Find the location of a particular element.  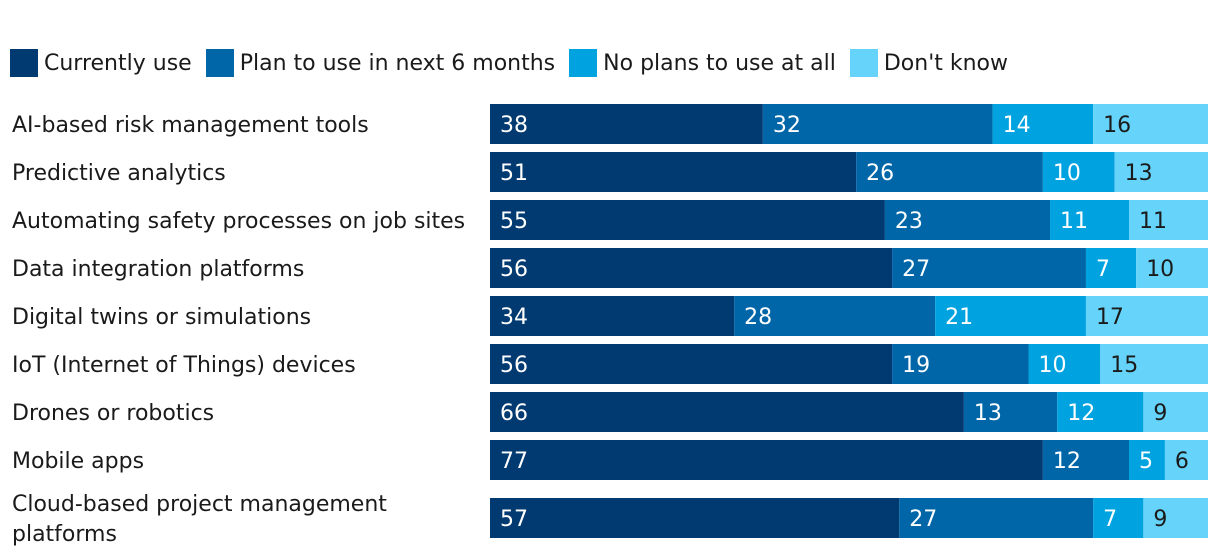

category-label: Automating safety processes on job sites is located at coordinates (238, 221).